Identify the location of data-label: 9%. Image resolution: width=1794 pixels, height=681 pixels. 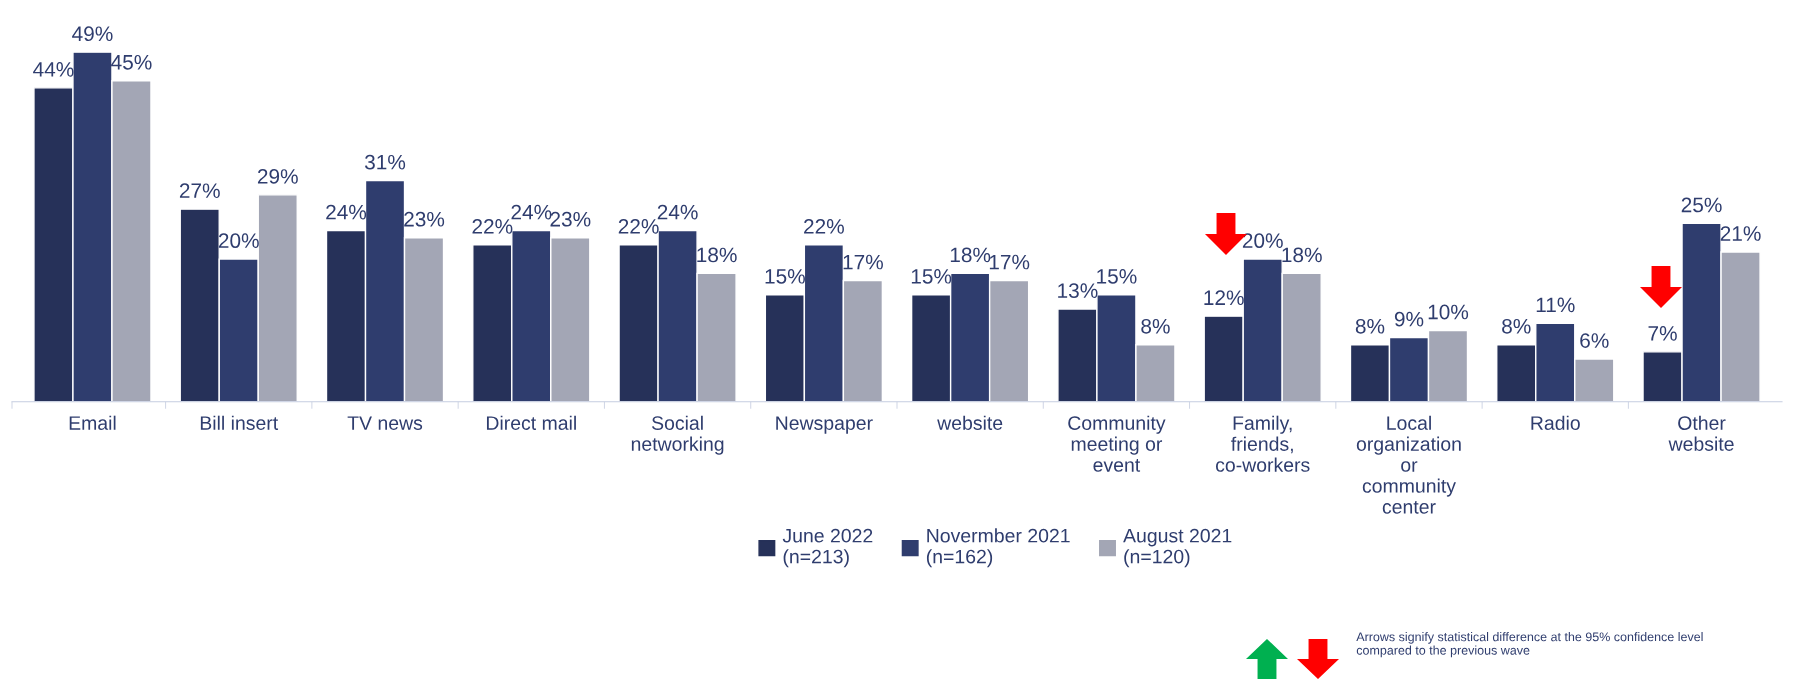
(1409, 319).